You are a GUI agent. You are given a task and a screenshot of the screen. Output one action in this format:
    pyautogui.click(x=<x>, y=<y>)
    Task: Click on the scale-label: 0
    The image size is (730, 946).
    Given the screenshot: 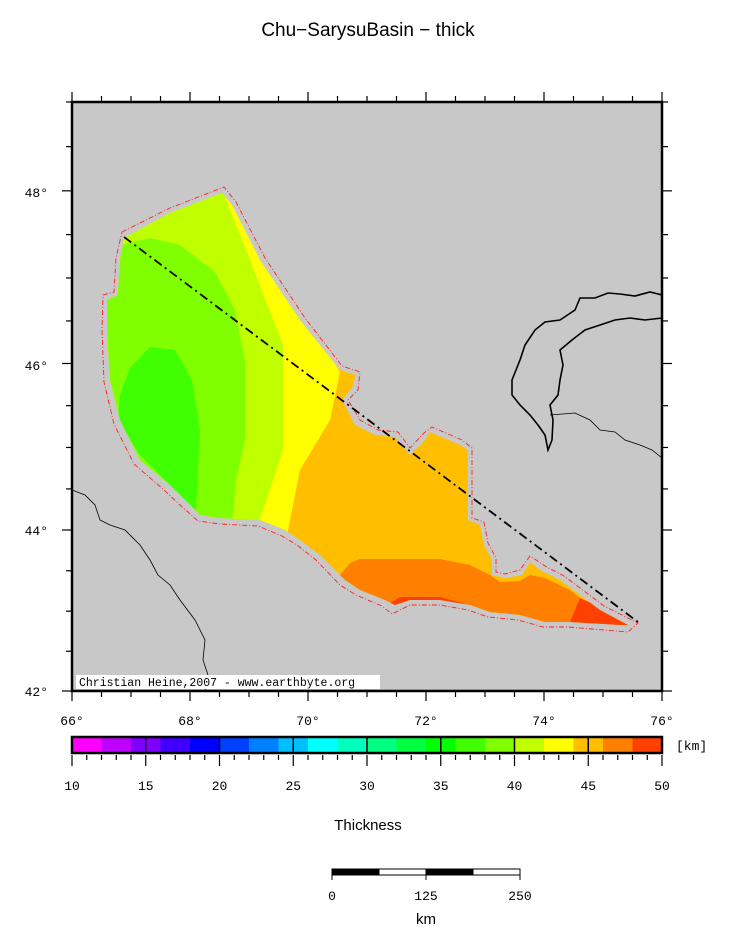 What is the action you would take?
    pyautogui.click(x=332, y=896)
    